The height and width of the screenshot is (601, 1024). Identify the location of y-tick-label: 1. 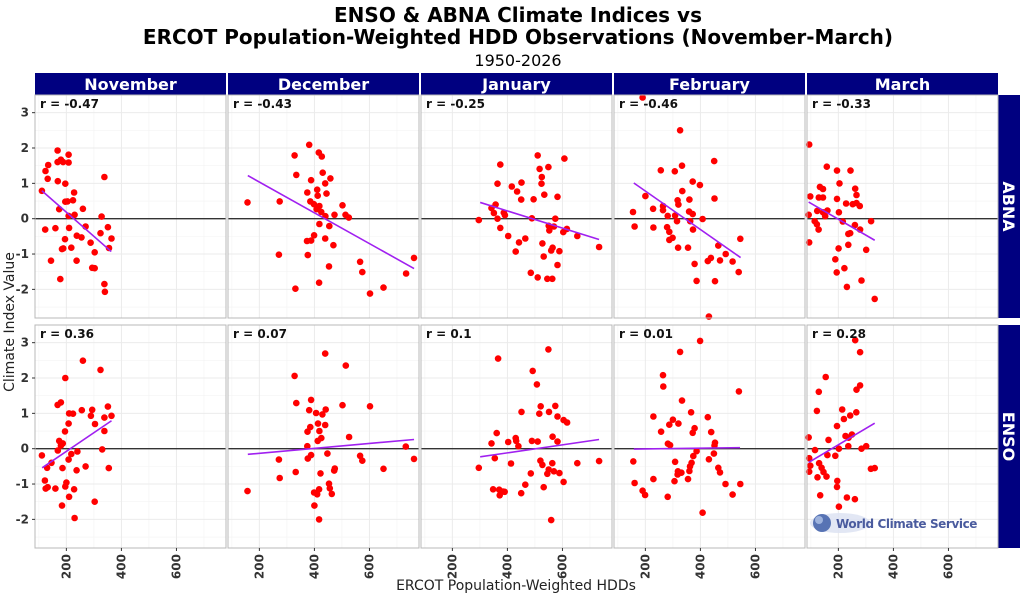
(25, 183).